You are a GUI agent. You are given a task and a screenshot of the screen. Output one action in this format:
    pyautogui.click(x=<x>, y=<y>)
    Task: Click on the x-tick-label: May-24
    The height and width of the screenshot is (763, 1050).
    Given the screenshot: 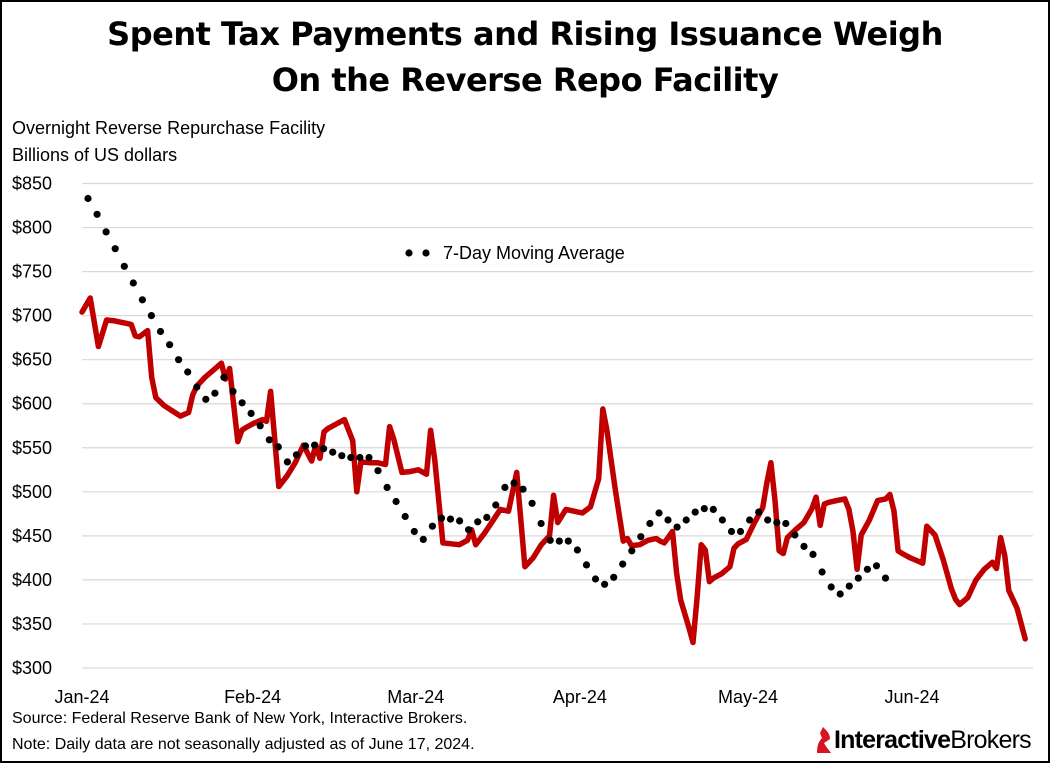 What is the action you would take?
    pyautogui.click(x=748, y=697)
    